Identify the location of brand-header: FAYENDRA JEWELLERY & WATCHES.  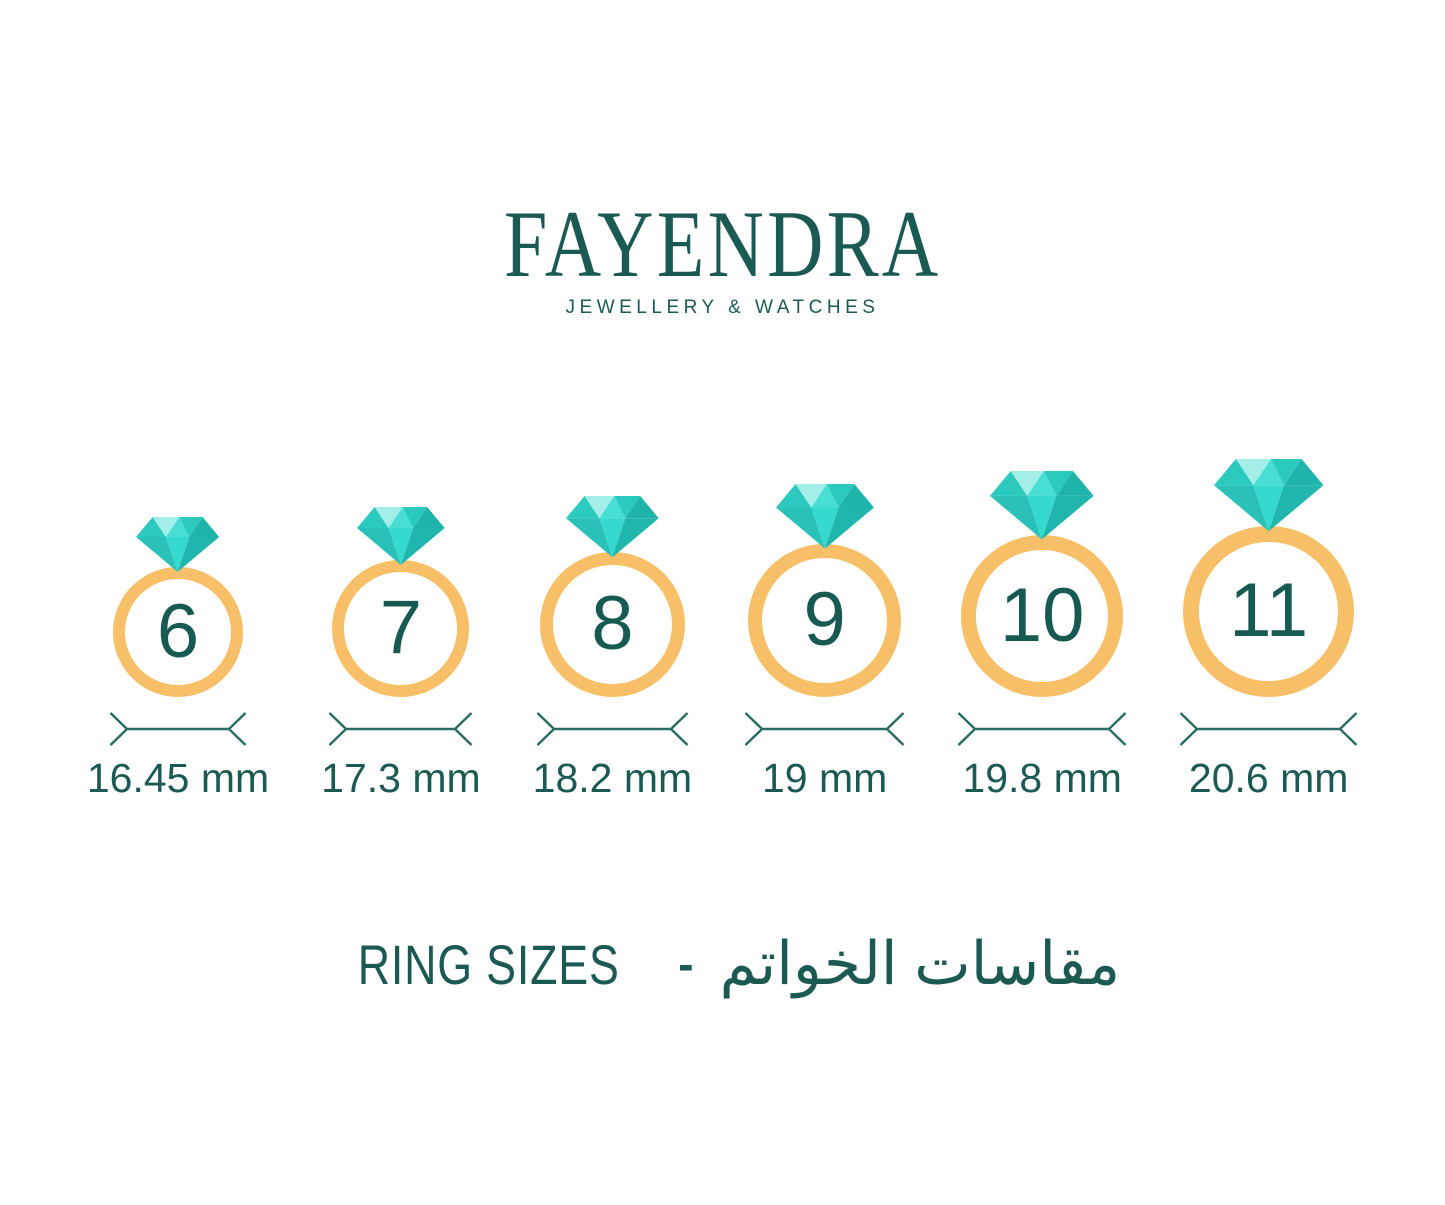
(722, 255).